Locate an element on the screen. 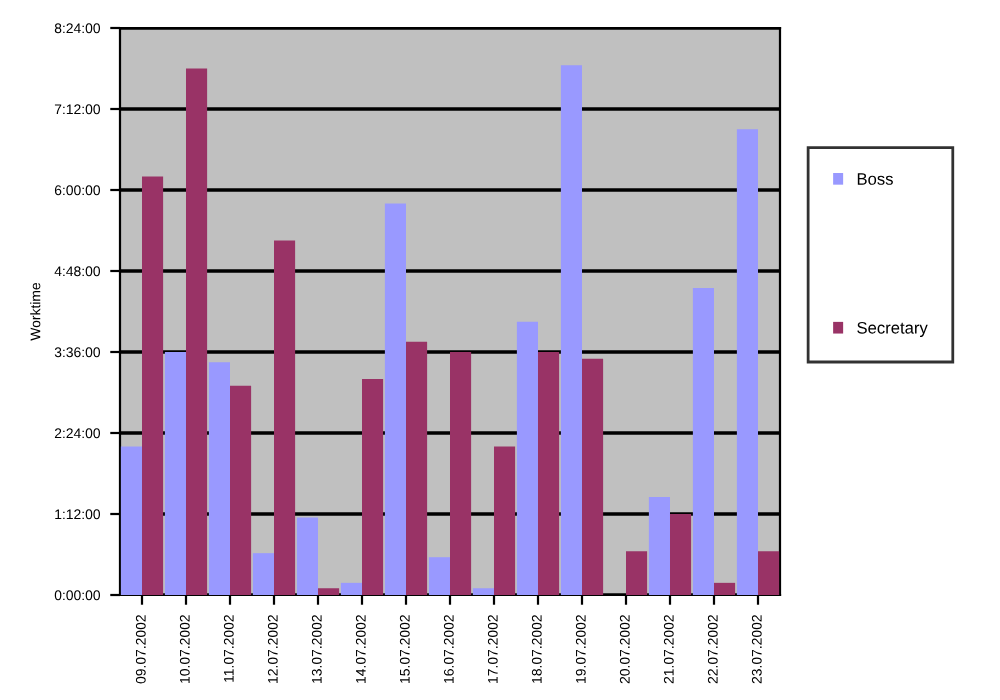  legend-label: Secretary is located at coordinates (892, 329).